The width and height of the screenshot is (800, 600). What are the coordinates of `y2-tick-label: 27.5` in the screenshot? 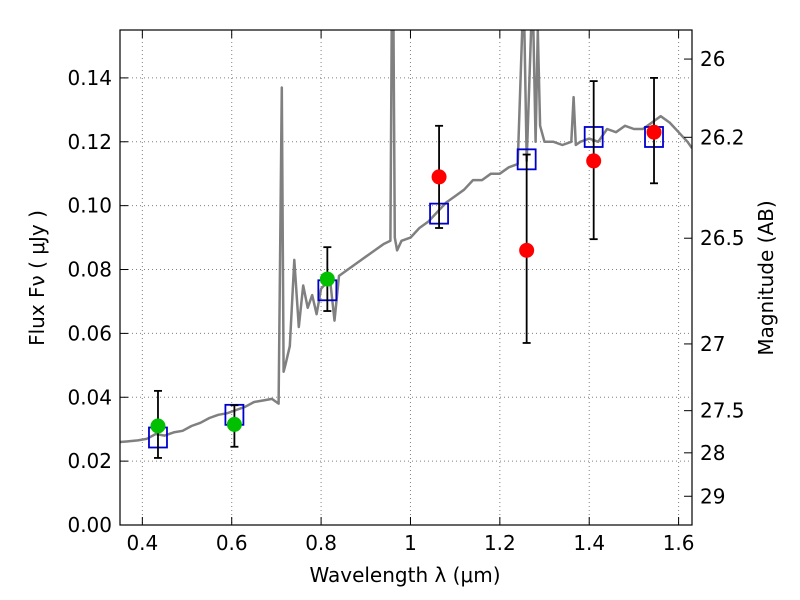 It's located at (722, 411).